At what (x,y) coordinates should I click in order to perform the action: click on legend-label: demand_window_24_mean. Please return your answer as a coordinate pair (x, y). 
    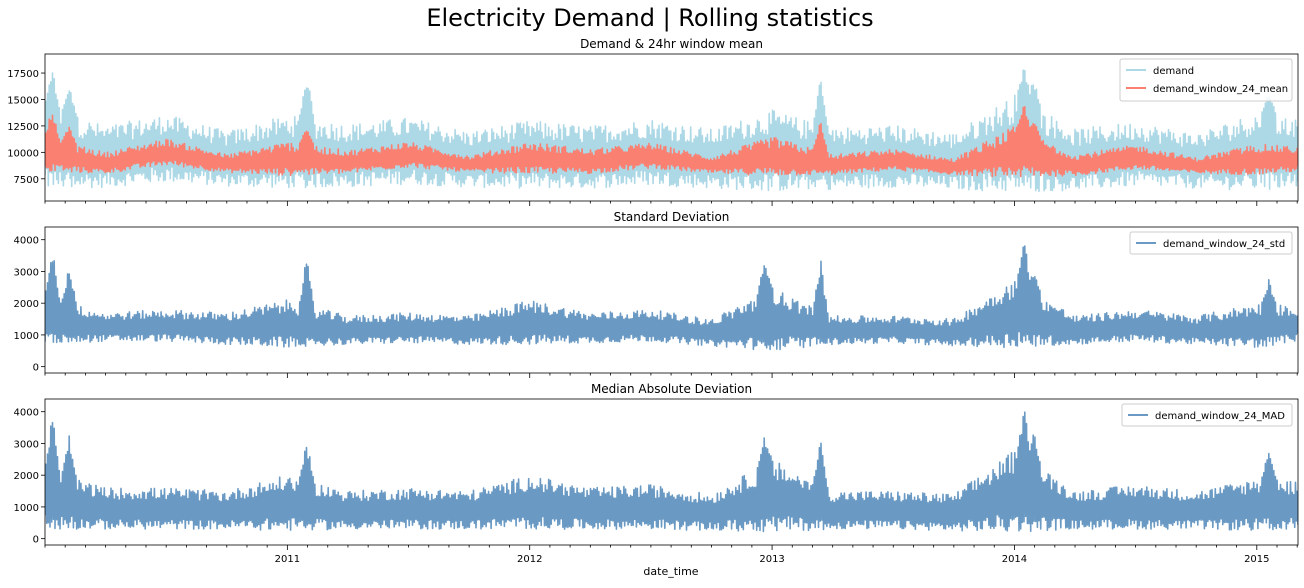
    Looking at the image, I should click on (1220, 89).